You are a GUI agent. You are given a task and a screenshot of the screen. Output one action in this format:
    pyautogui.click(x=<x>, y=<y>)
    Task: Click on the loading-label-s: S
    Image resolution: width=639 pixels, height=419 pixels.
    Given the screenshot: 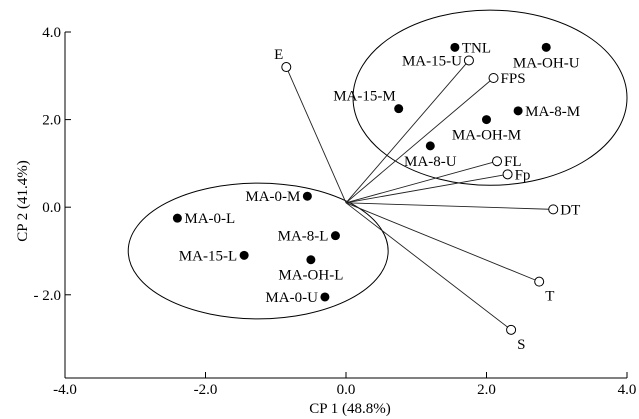 What is the action you would take?
    pyautogui.click(x=521, y=345)
    